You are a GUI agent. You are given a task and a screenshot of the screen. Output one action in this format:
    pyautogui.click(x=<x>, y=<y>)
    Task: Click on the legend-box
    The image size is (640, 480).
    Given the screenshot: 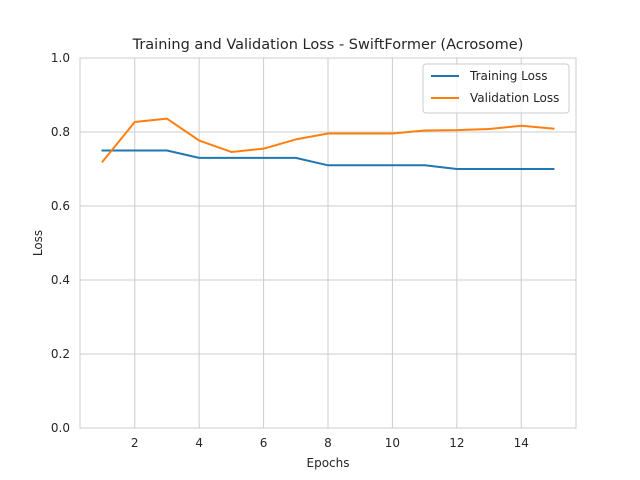 What is the action you would take?
    pyautogui.click(x=496, y=88)
    